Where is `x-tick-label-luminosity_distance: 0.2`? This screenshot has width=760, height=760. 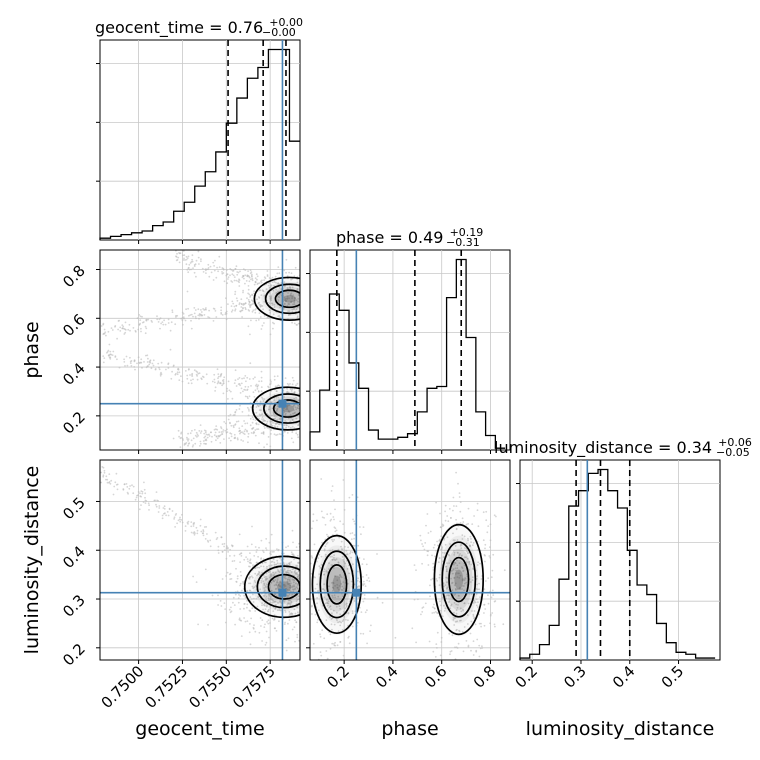
x-tick-label-luminosity_distance: 0.2 is located at coordinates (526, 677).